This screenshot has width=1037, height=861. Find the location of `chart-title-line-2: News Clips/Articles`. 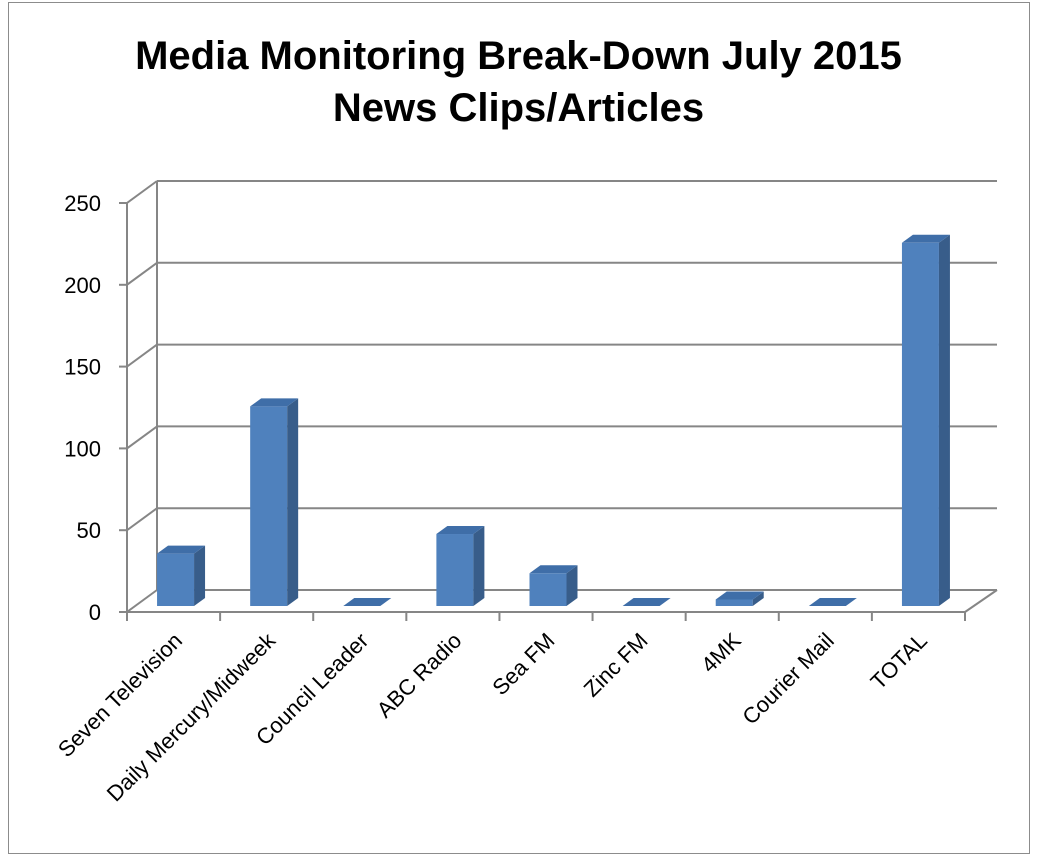

chart-title-line-2: News Clips/Articles is located at coordinates (518, 108).